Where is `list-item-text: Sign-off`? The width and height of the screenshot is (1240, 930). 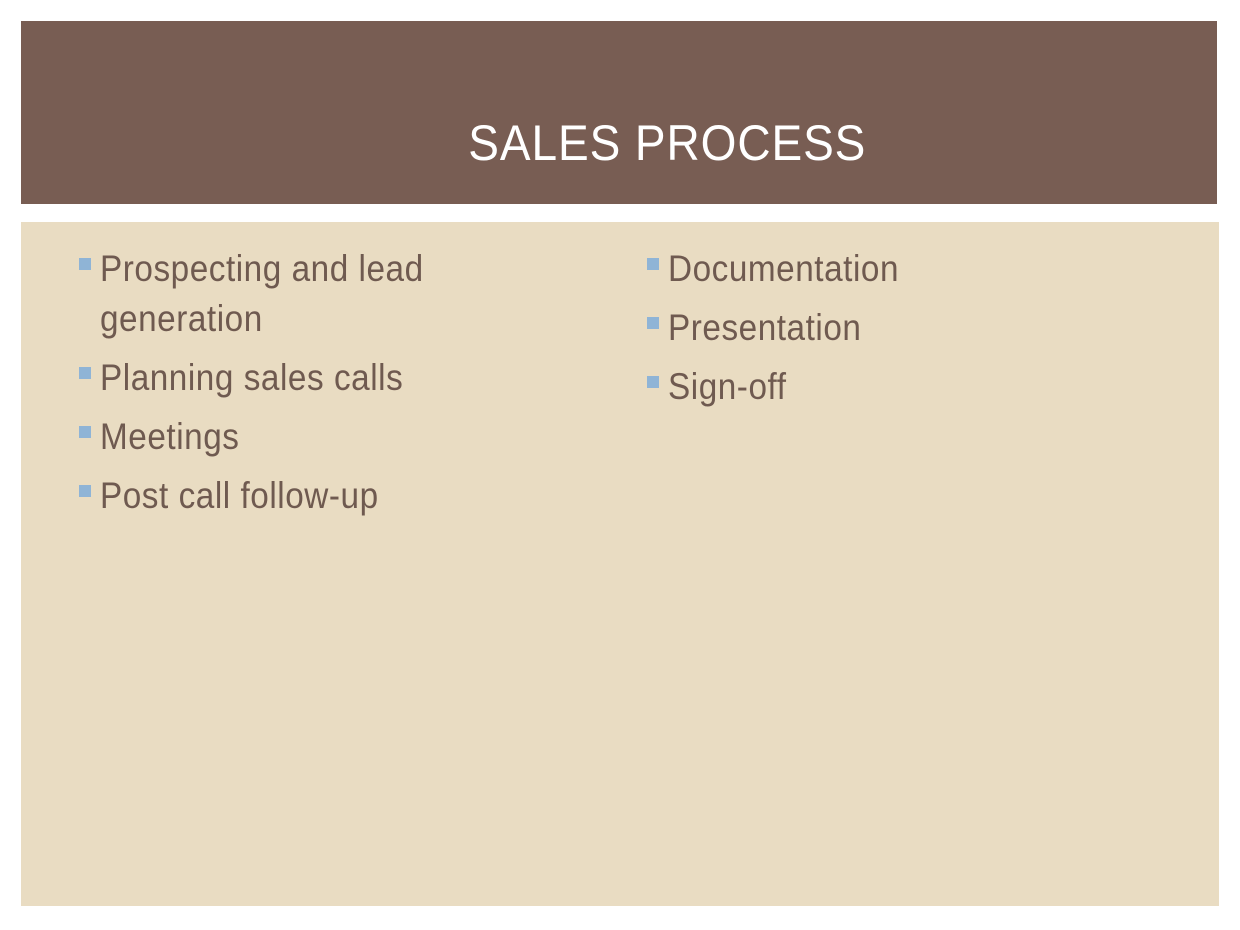
list-item-text: Sign-off is located at coordinates (727, 386).